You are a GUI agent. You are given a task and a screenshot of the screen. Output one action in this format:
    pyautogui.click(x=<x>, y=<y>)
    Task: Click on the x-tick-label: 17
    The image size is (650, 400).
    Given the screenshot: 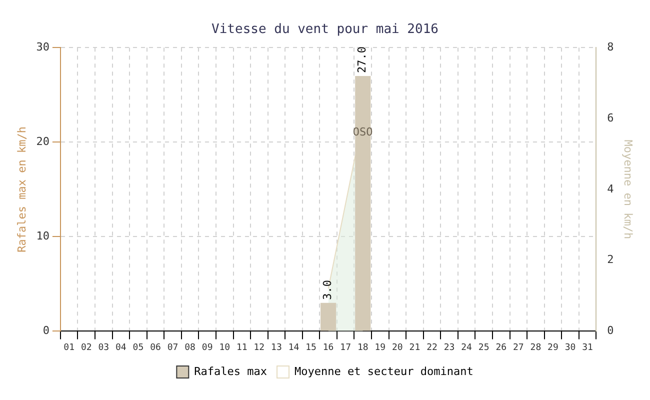 What is the action you would take?
    pyautogui.click(x=346, y=347)
    